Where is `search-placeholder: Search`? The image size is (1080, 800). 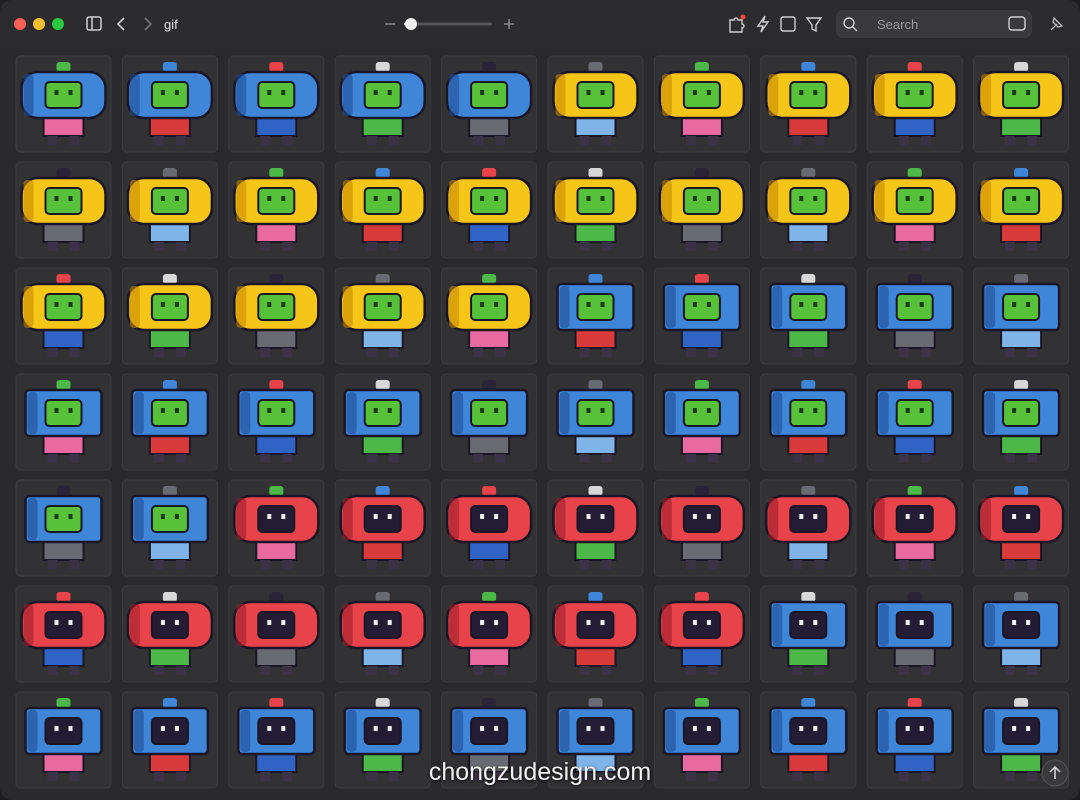
search-placeholder: Search is located at coordinates (897, 24).